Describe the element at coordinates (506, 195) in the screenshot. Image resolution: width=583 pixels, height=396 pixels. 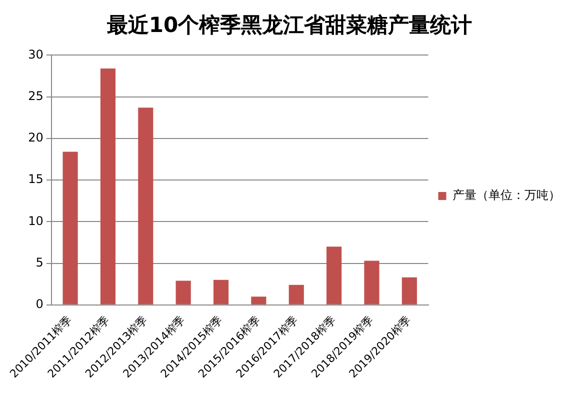
I see `legend-label: 产量（单位：万吨）` at that location.